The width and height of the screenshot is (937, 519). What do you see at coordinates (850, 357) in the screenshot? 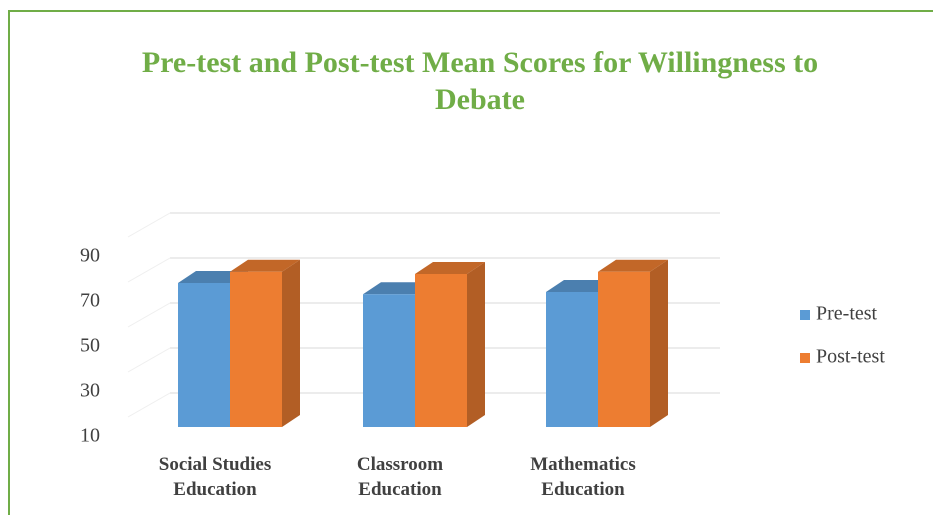
I see `legend-label: Post-test` at bounding box center [850, 357].